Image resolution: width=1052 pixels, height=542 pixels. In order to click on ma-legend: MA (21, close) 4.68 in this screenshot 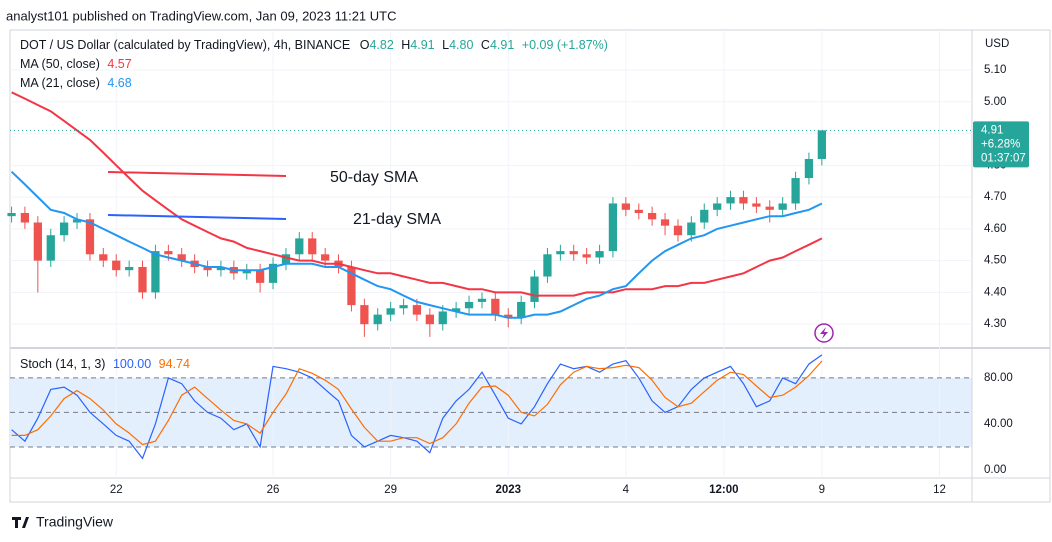, I will do `click(76, 83)`.